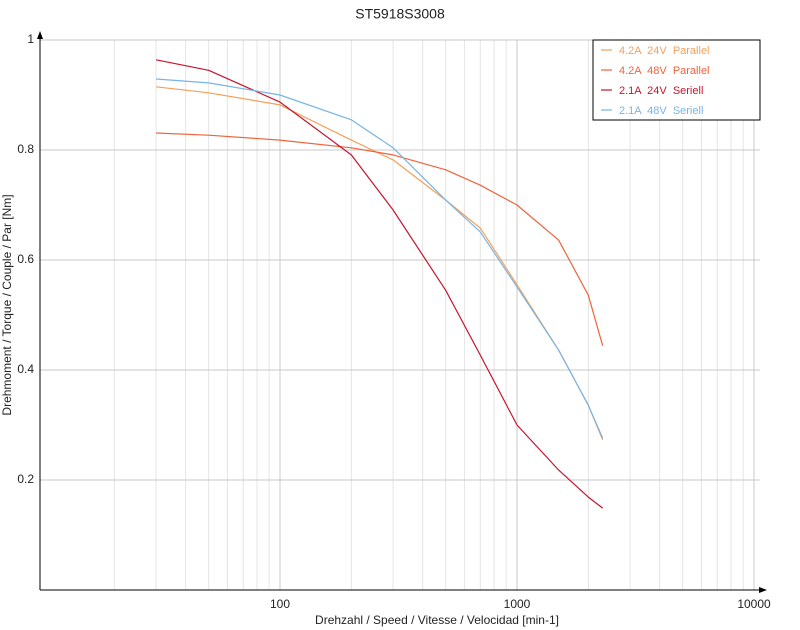 The image size is (800, 630). What do you see at coordinates (7, 304) in the screenshot?
I see `y-axis-label: Drehmoment / Torque / Couple / Par [Nm]` at bounding box center [7, 304].